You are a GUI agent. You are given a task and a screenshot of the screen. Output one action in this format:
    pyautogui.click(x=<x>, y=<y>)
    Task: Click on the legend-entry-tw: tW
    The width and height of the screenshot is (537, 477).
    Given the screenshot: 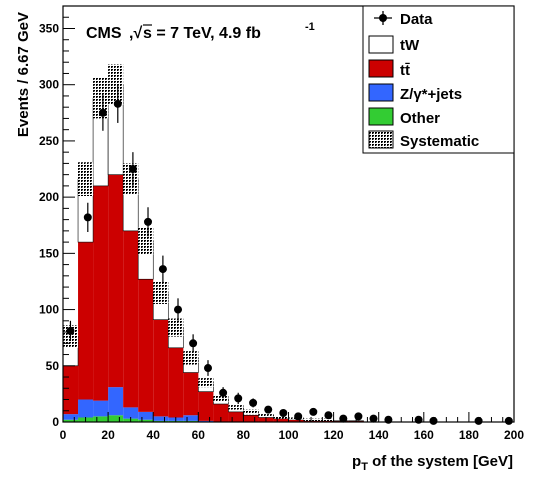 What is the action you would take?
    pyautogui.click(x=394, y=44)
    